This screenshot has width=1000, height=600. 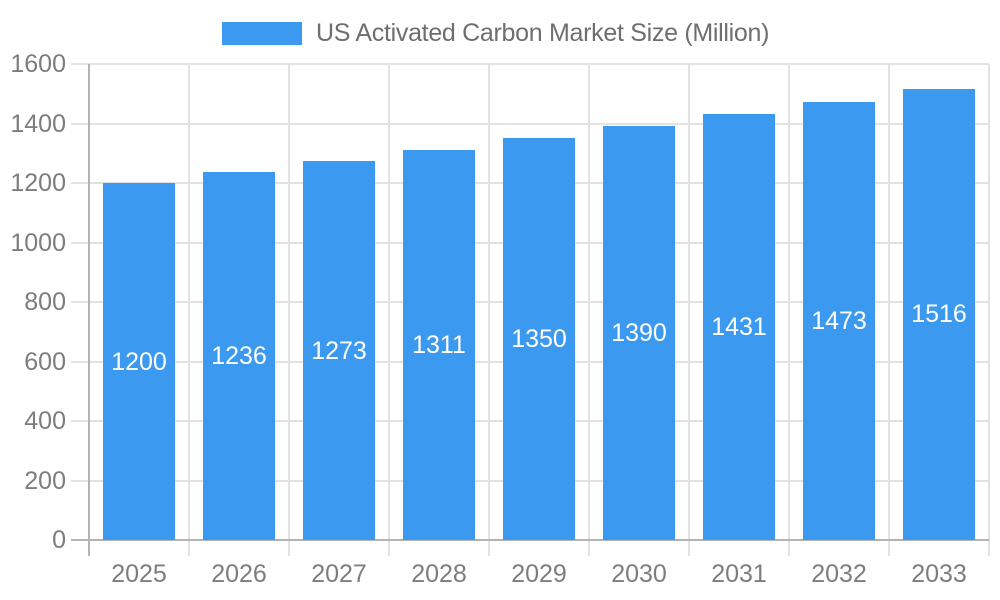 What do you see at coordinates (45, 480) in the screenshot?
I see `y-axis-tick-label: 200` at bounding box center [45, 480].